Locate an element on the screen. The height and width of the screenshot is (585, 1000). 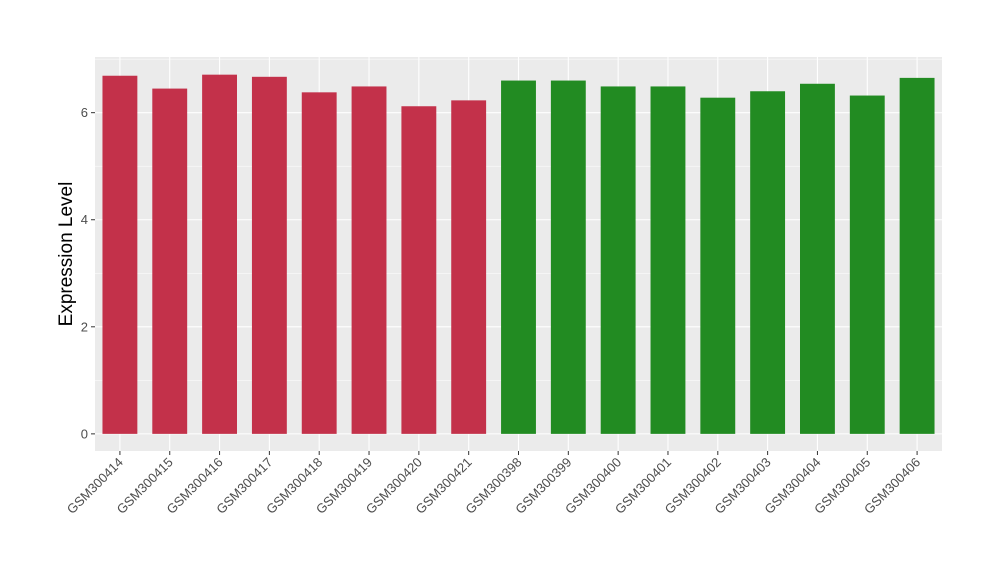
y-tick-label: 6 is located at coordinates (84, 112).